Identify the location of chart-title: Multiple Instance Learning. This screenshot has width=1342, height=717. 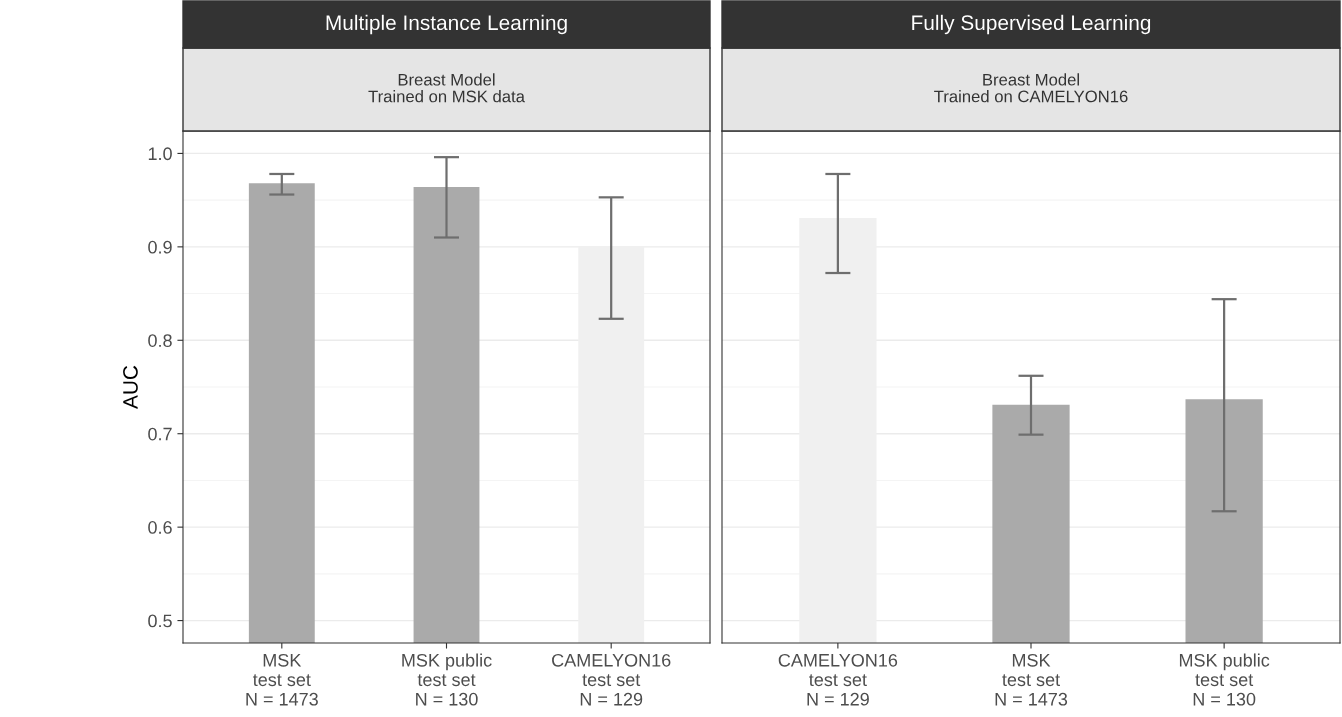
(446, 24).